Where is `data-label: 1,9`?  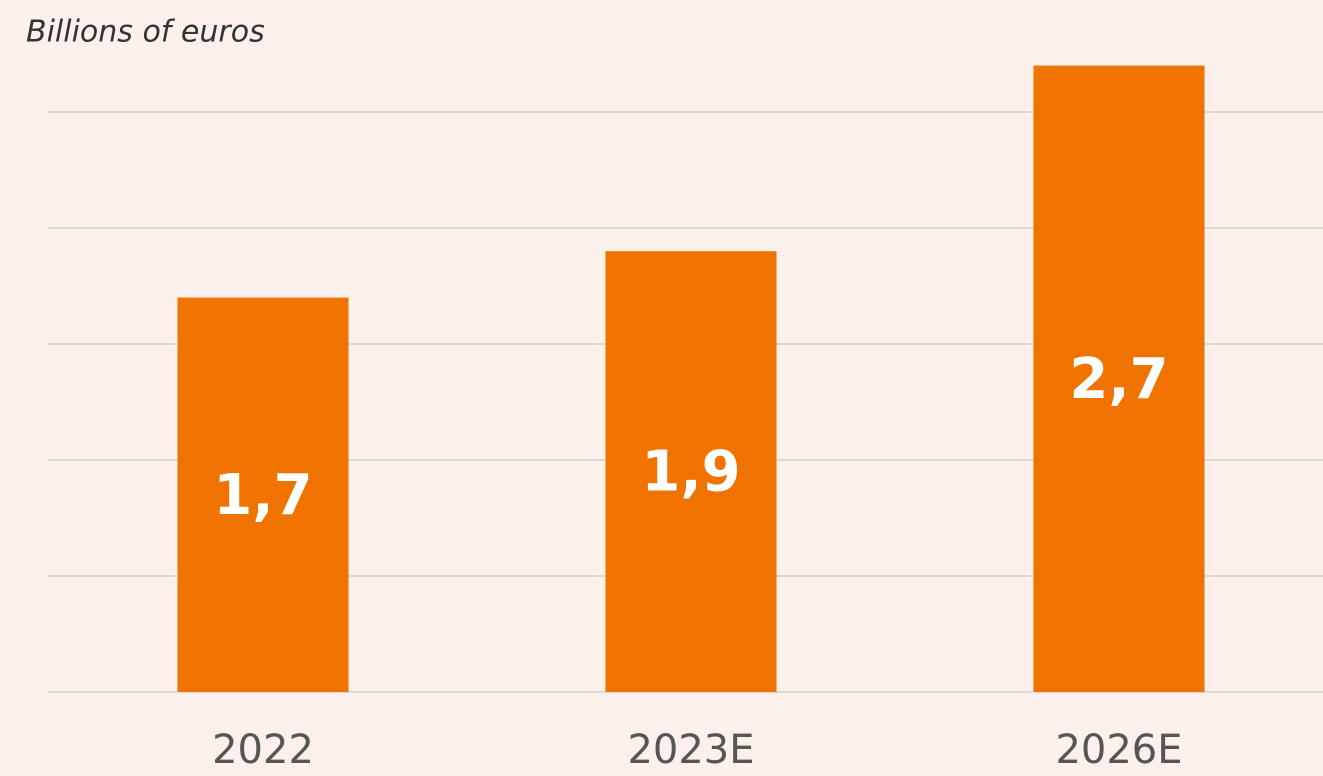 data-label: 1,9 is located at coordinates (690, 472).